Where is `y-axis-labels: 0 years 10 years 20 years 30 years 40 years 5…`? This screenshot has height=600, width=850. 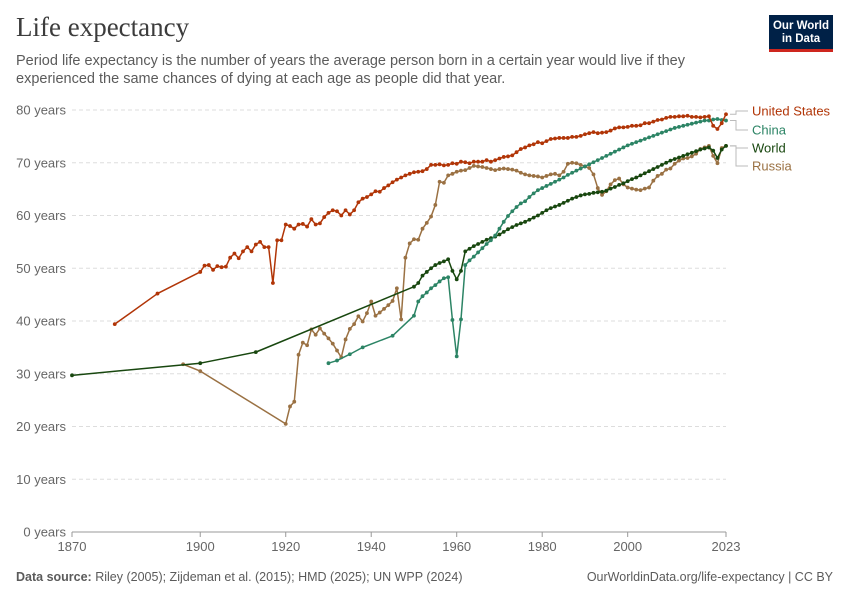
y-axis-labels: 0 years 10 years 20 years 30 years 40 years 5… is located at coordinates (41, 321).